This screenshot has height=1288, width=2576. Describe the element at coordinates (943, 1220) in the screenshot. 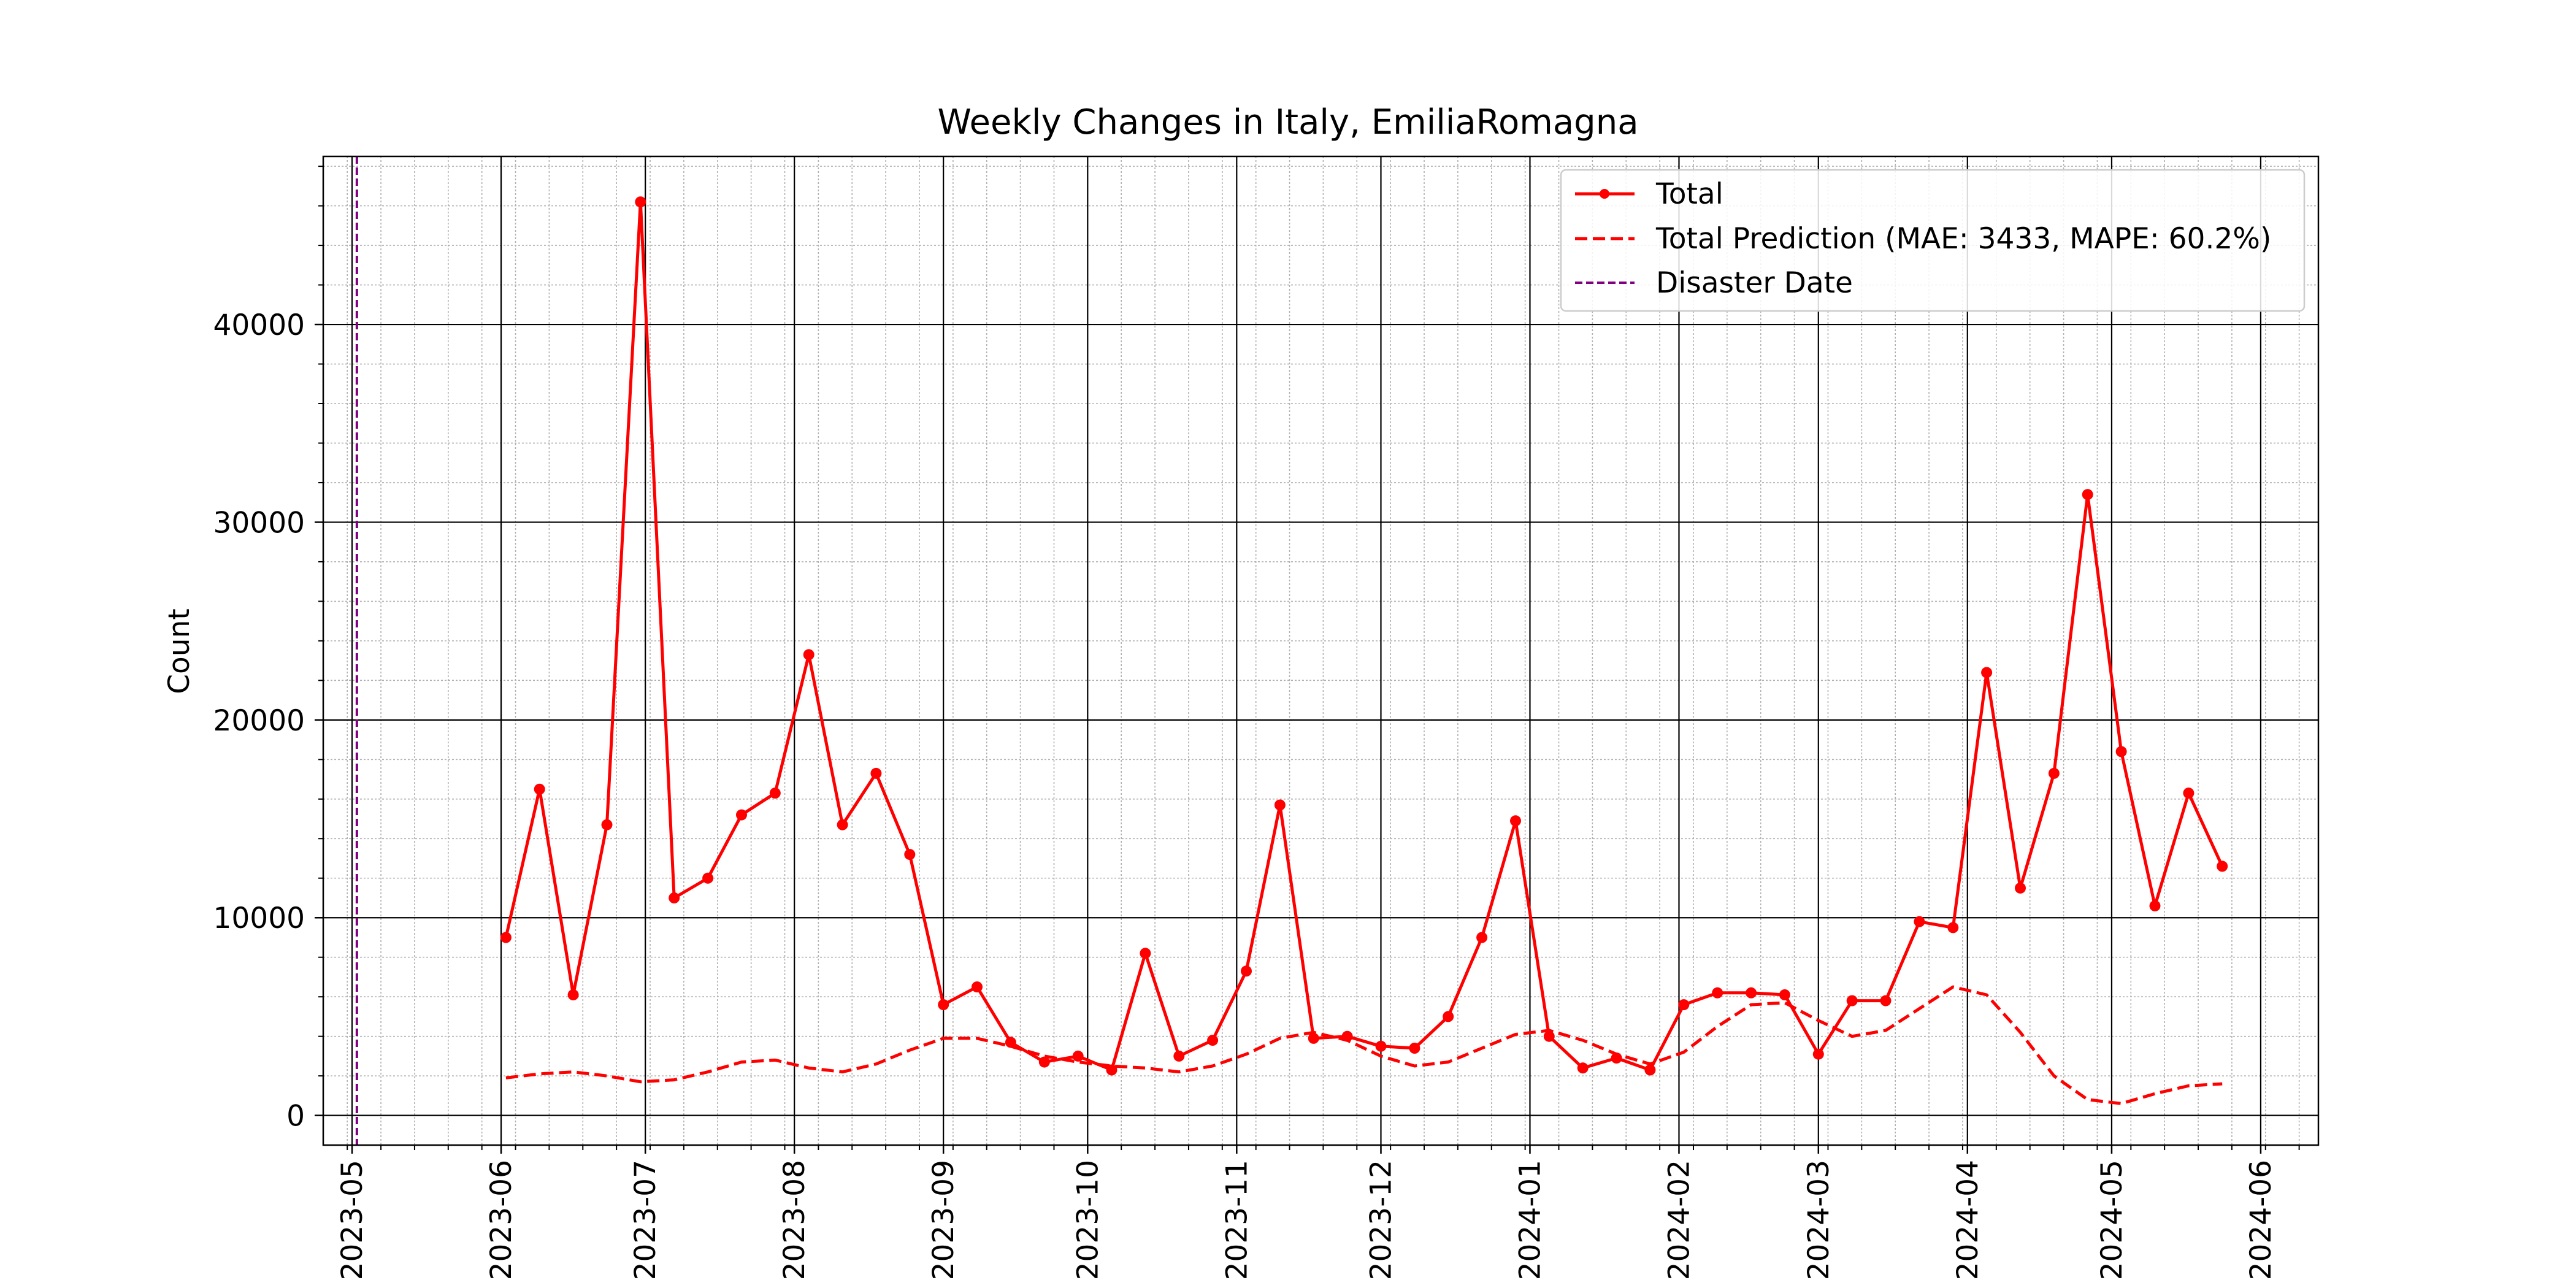

I see `x-tick-label: 2023-09` at that location.